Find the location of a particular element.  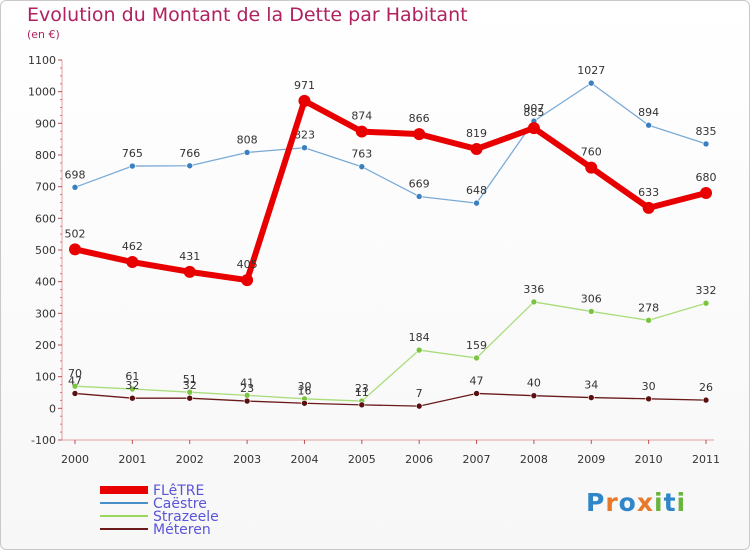

y-tick-label: -100 is located at coordinates (43, 440).